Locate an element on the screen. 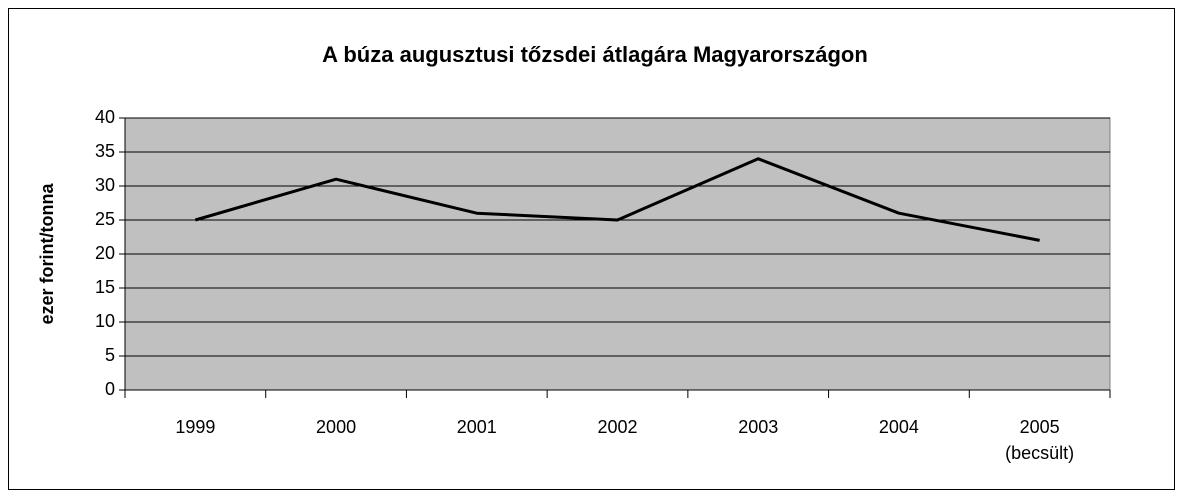 The width and height of the screenshot is (1183, 494). y-tick-label: 10 is located at coordinates (105, 321).